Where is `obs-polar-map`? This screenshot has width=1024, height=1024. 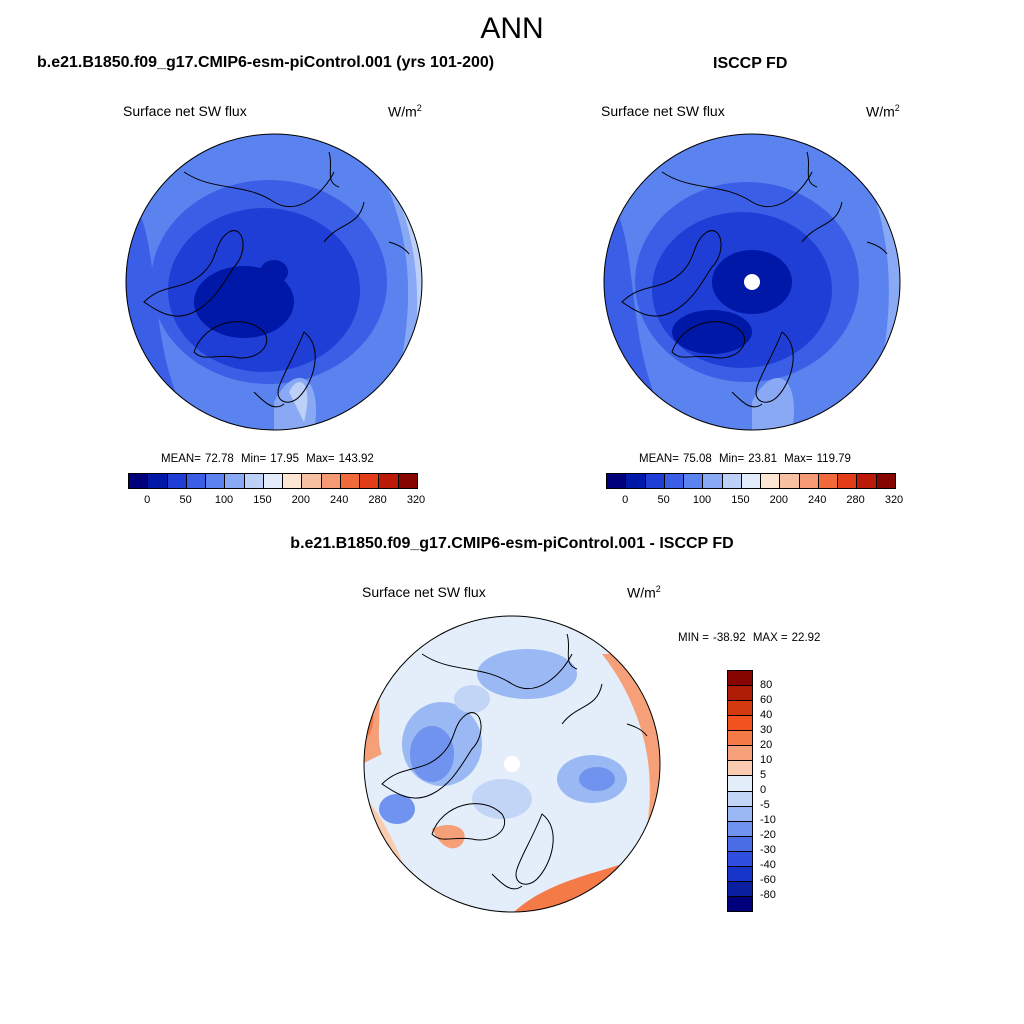
obs-polar-map is located at coordinates (752, 282).